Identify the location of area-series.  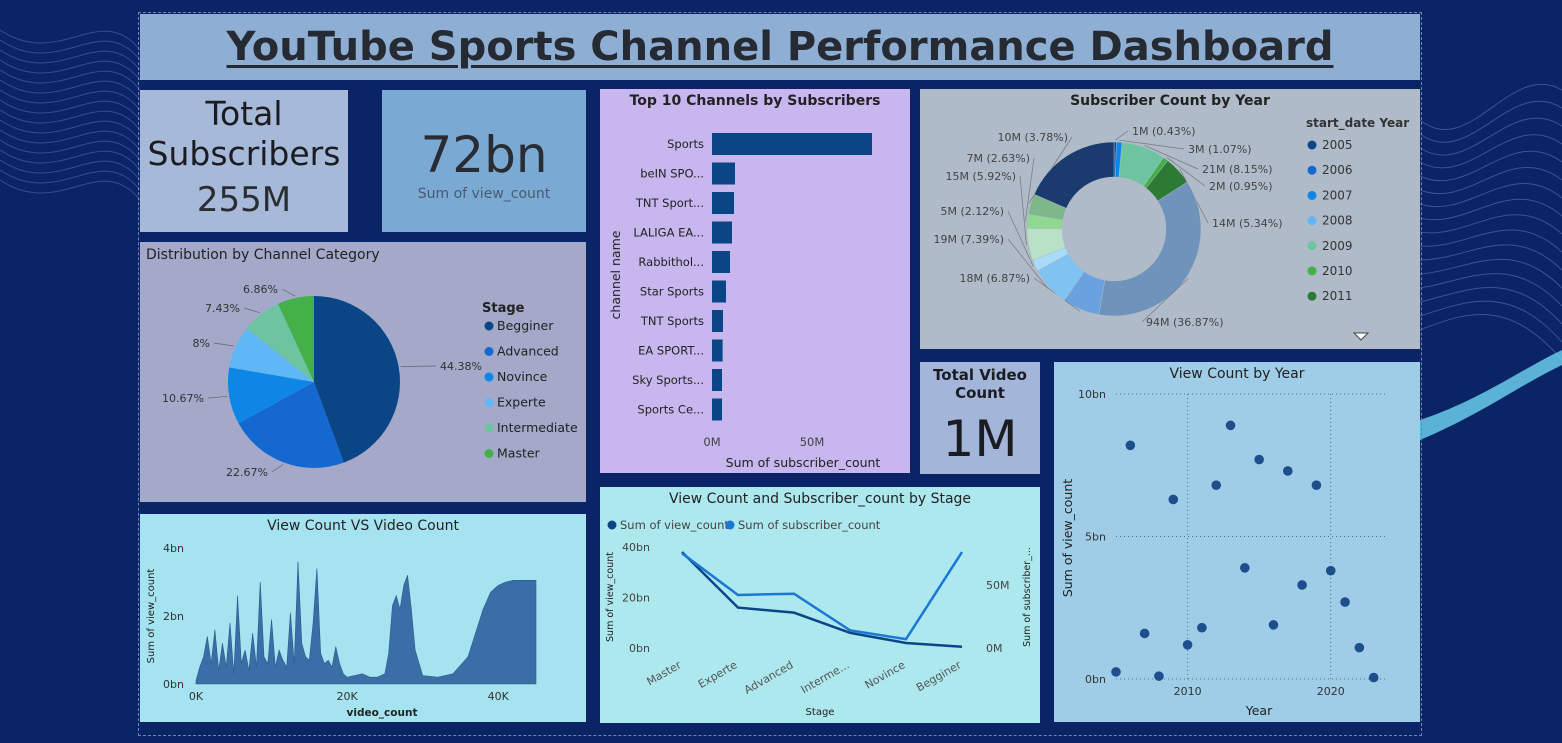
(366, 623).